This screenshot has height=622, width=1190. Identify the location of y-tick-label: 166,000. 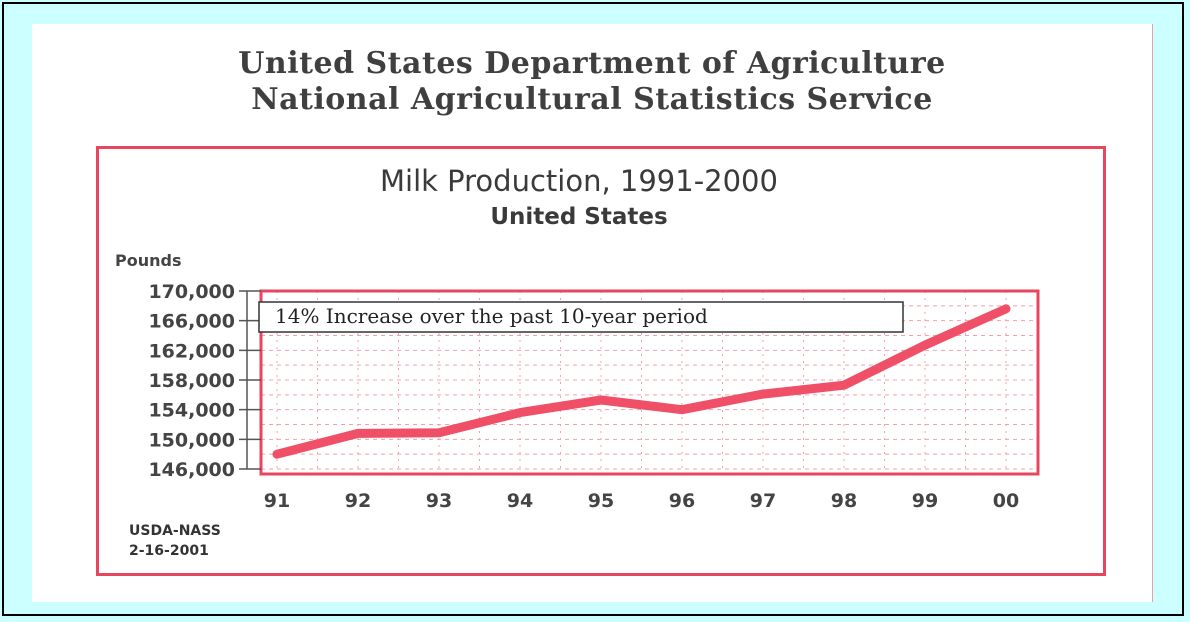
(191, 322).